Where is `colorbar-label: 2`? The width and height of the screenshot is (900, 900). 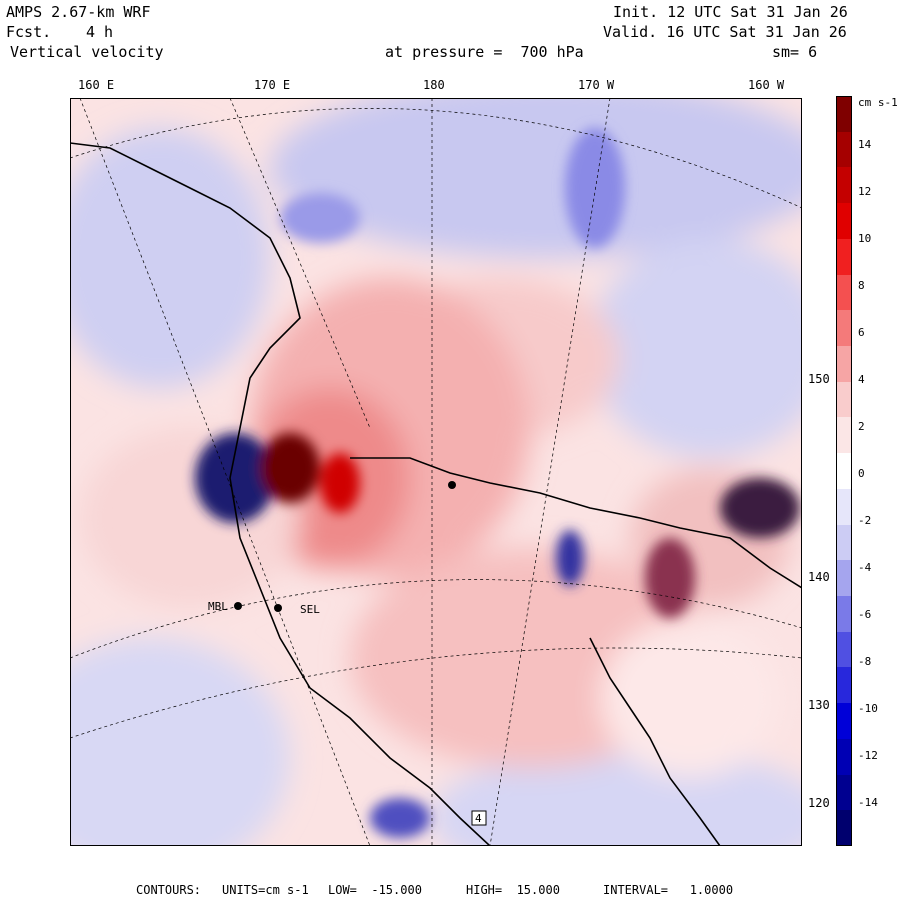 colorbar-label: 2 is located at coordinates (861, 426).